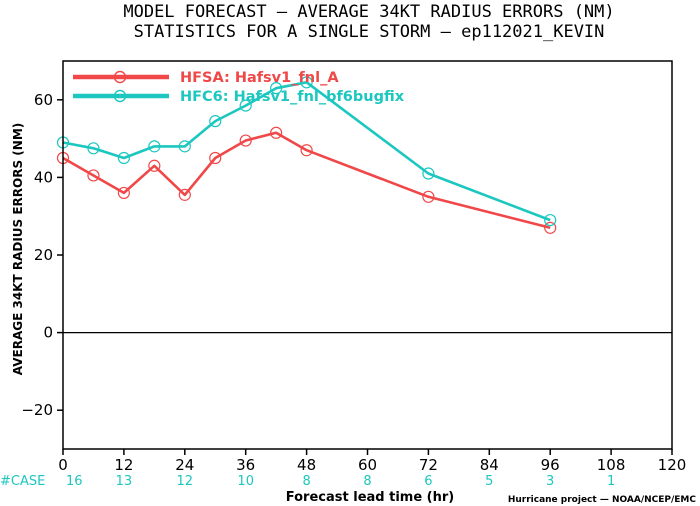 Image resolution: width=700 pixels, height=506 pixels. What do you see at coordinates (306, 465) in the screenshot?
I see `x-tick-label: 48` at bounding box center [306, 465].